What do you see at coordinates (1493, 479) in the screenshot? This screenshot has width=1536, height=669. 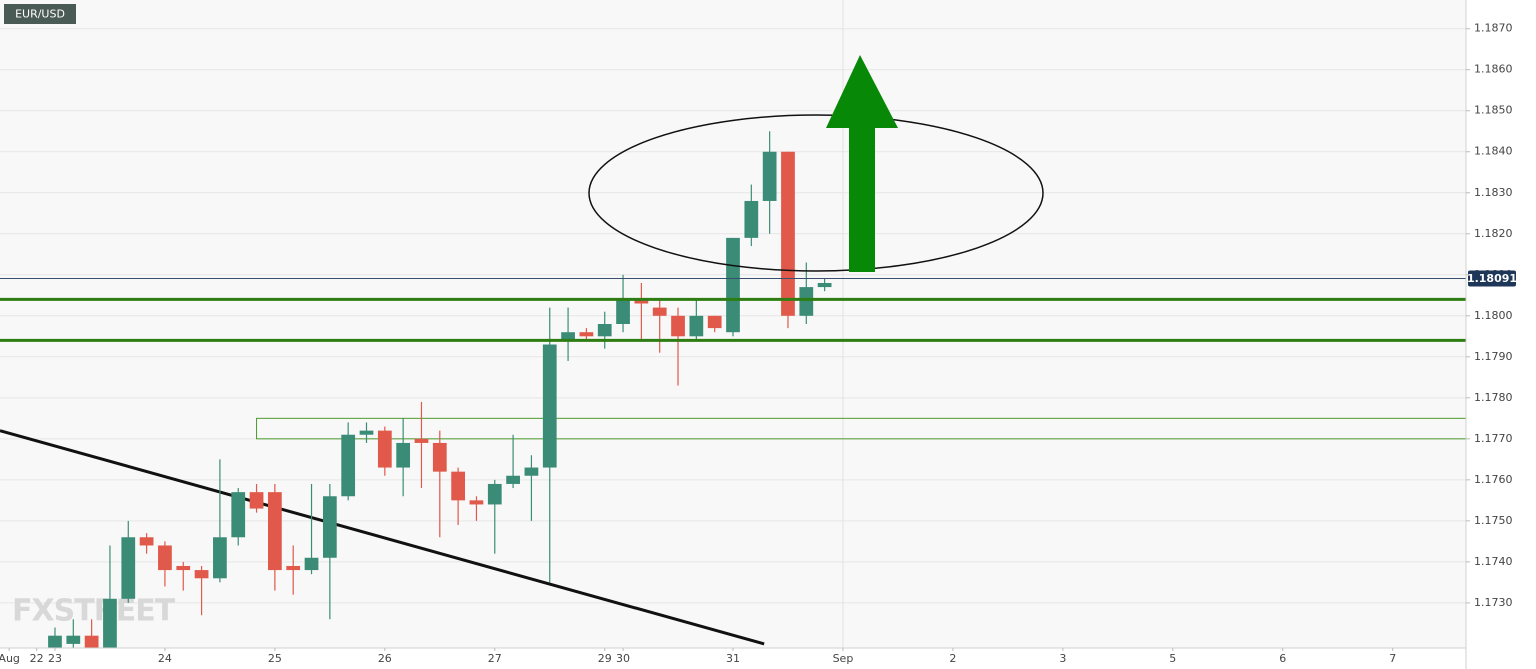 I see `y-tick-label: 1.1760` at bounding box center [1493, 479].